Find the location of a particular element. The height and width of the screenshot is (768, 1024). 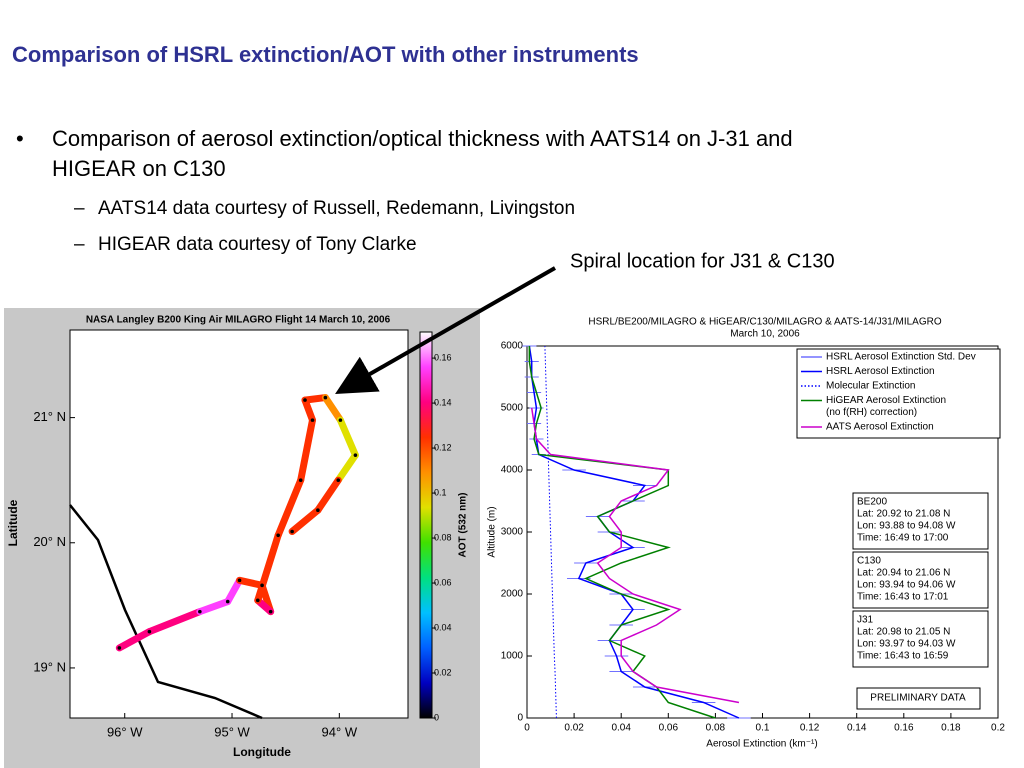

info-box-line: Lon: 93.94 to 94.06 W is located at coordinates (906, 585).